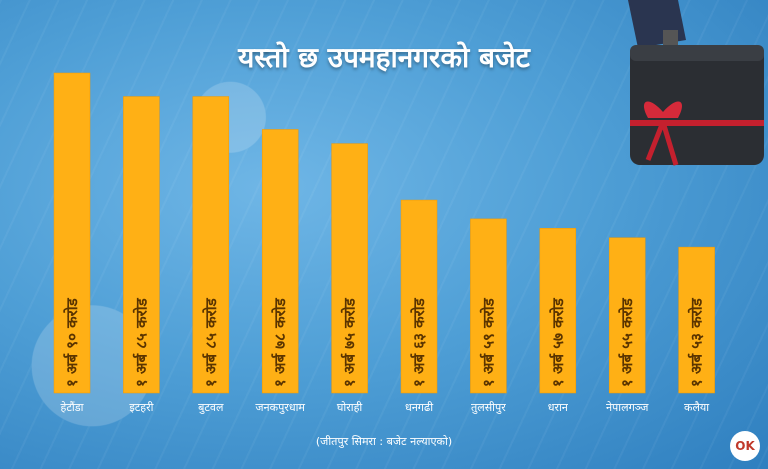  What do you see at coordinates (745, 446) in the screenshot?
I see `onlinekhabar-logo: OK` at bounding box center [745, 446].